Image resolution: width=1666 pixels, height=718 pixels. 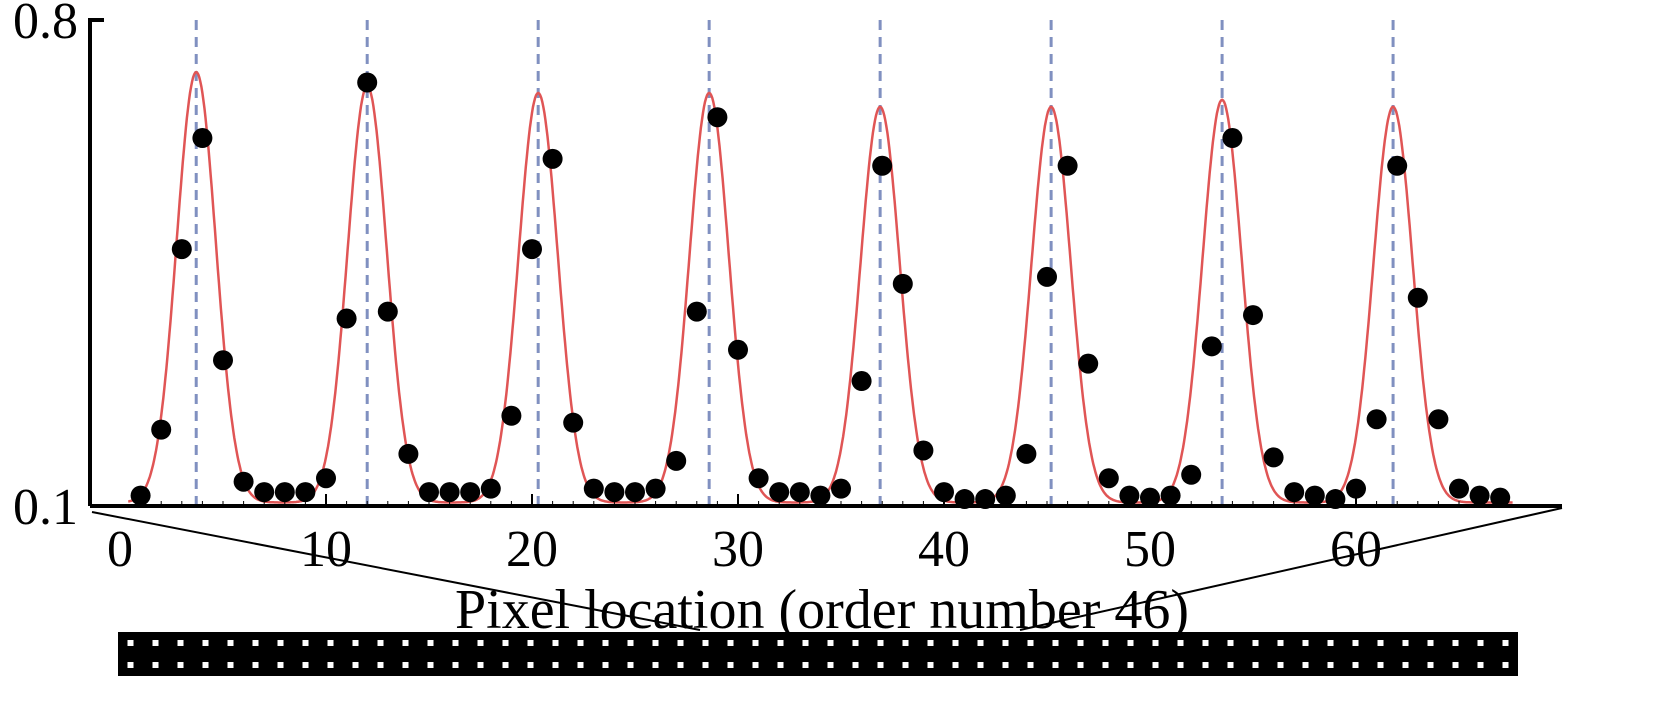 I want to click on x-tick-label-30: 30, so click(x=738, y=549).